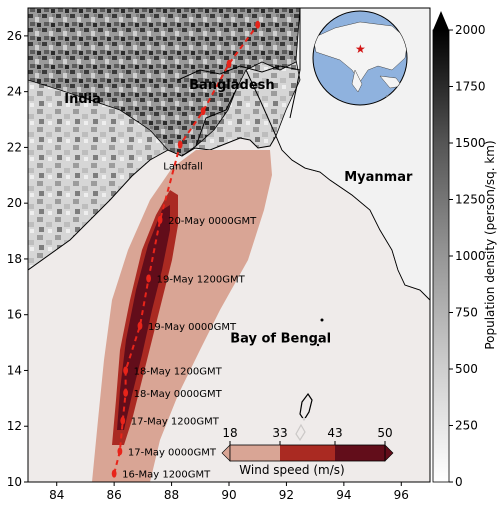 The height and width of the screenshot is (506, 500). Describe the element at coordinates (470, 30) in the screenshot. I see `popbar-tick-label: 2000` at that location.